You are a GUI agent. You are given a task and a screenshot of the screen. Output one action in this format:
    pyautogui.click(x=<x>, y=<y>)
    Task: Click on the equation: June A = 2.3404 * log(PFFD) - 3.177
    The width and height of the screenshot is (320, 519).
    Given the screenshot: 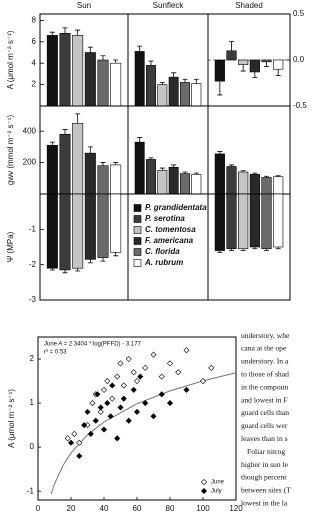 What is the action you would take?
    pyautogui.click(x=93, y=345)
    